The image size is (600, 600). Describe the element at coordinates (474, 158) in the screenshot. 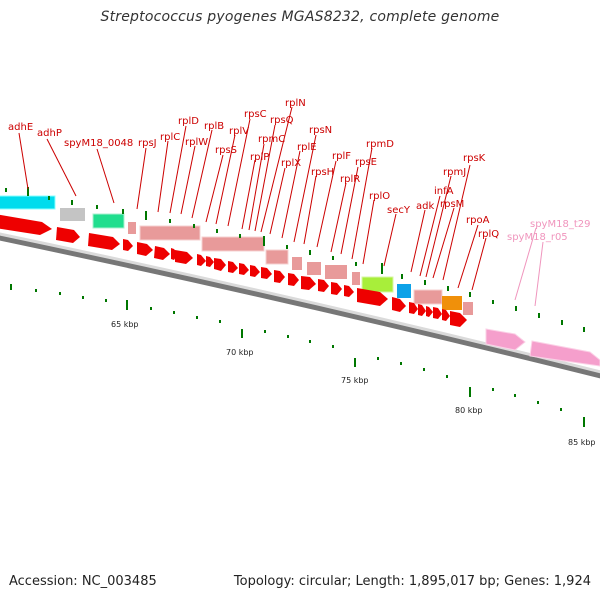

I see `gene-label-rpsK: rpsK` at that location.